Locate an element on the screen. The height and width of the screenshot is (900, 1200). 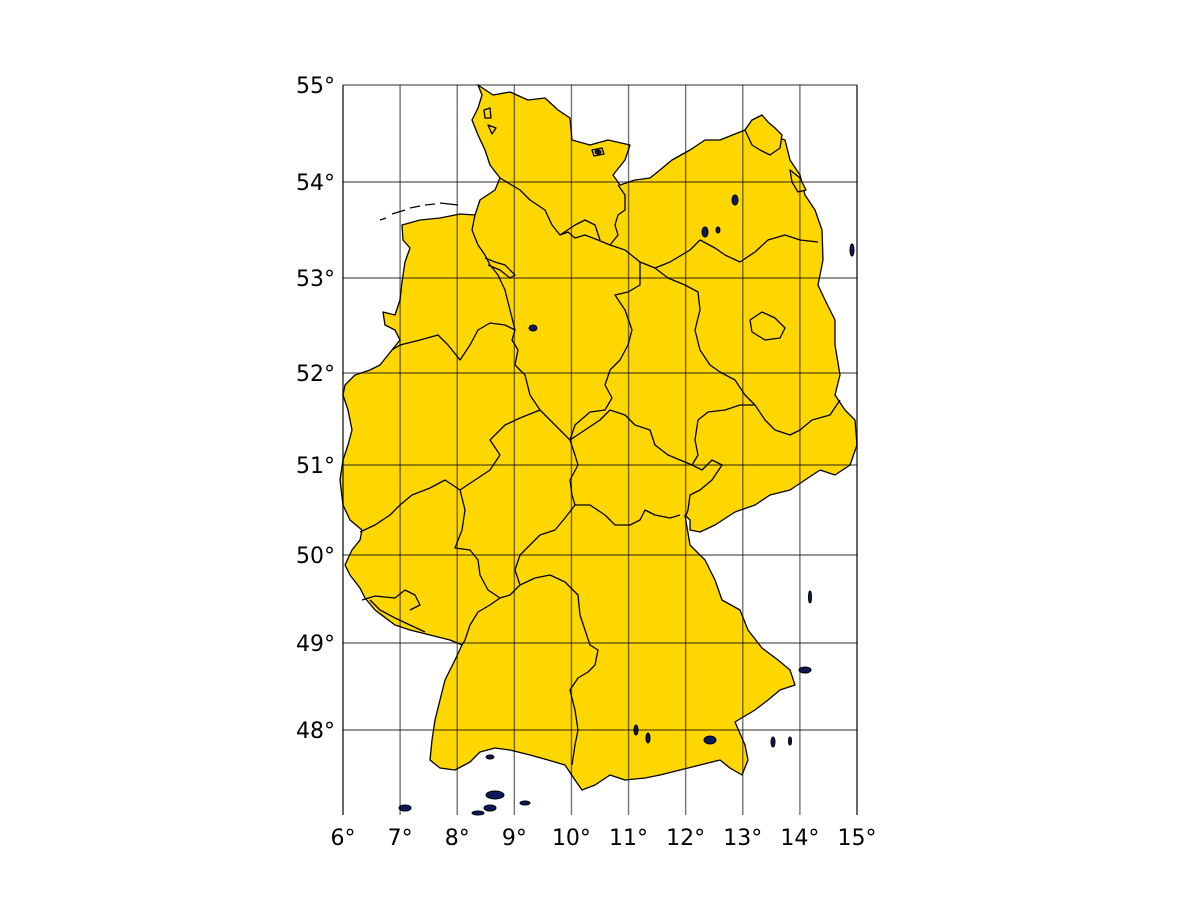
usedom-island is located at coordinates (798, 181).